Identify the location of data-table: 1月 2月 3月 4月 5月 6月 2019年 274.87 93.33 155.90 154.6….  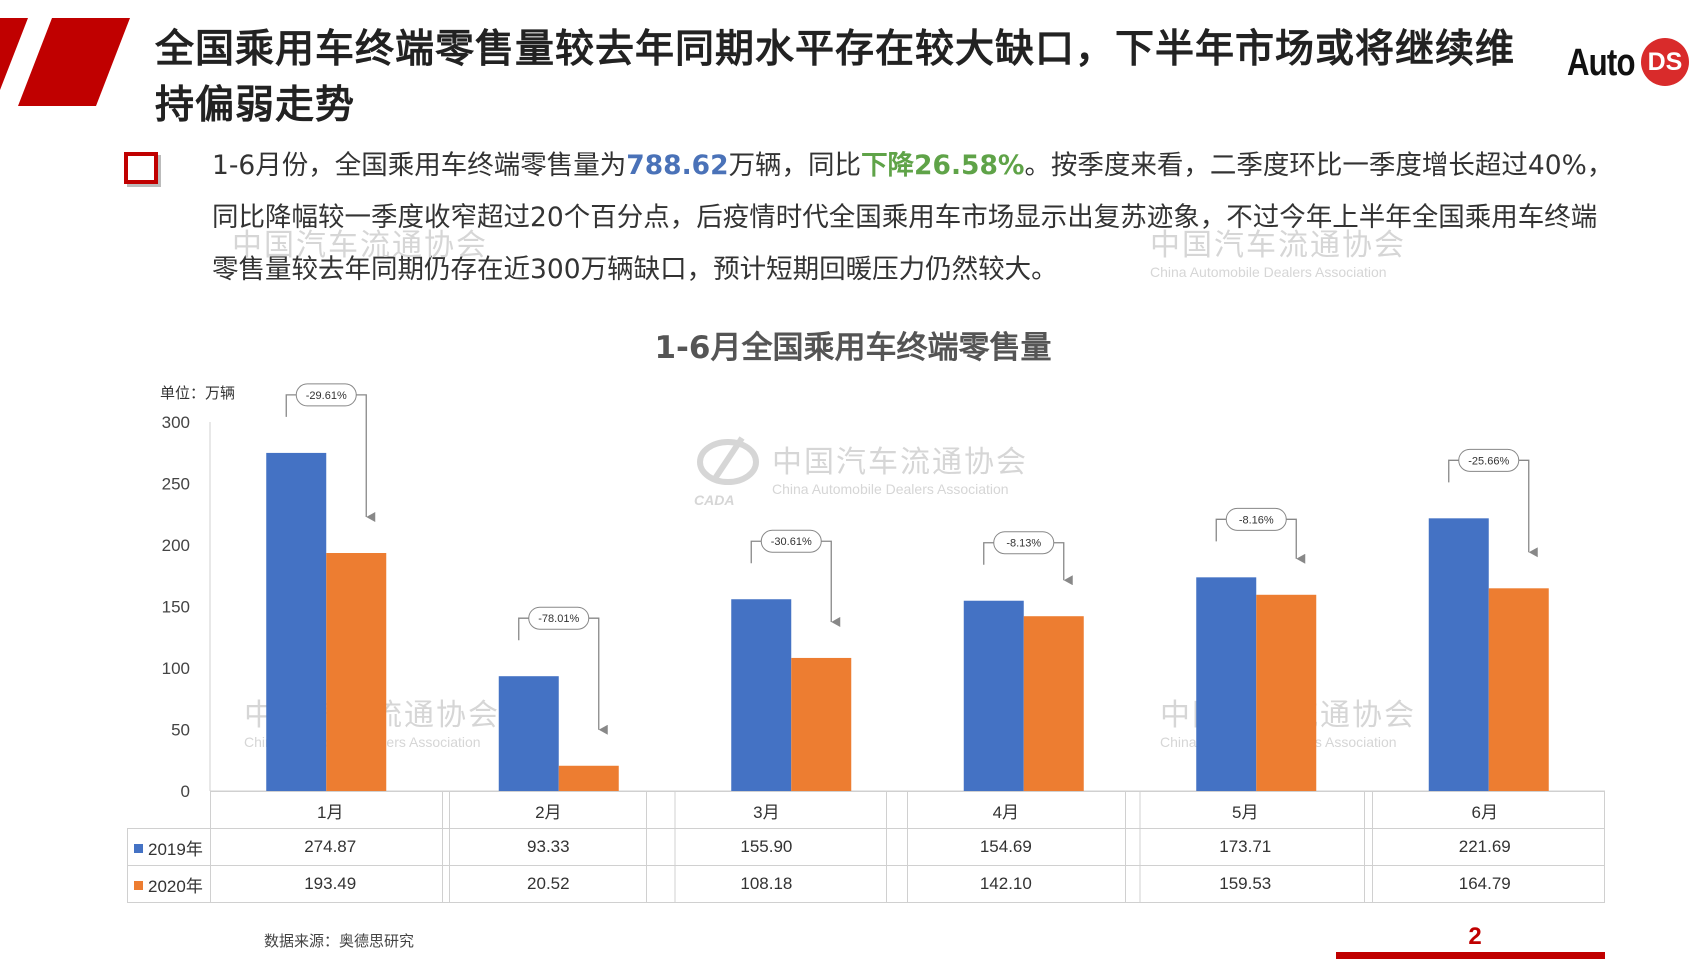
(866, 847).